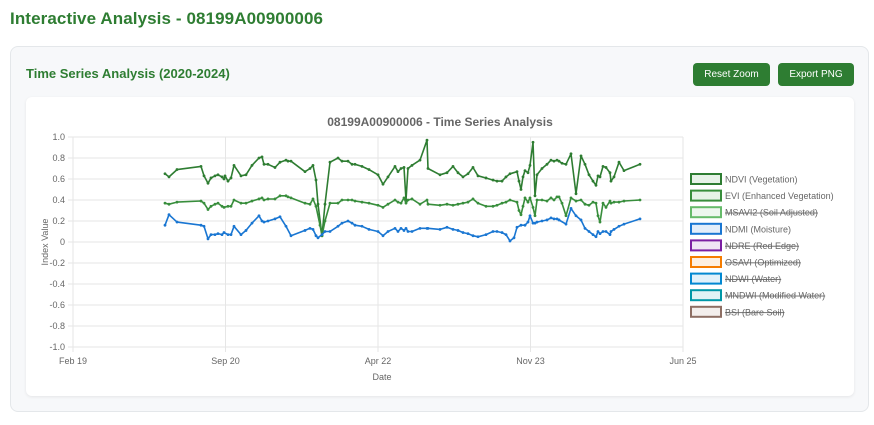 The image size is (874, 425). Describe the element at coordinates (128, 73) in the screenshot. I see `panel-title: Time Series Analysis (2020-2024)` at that location.